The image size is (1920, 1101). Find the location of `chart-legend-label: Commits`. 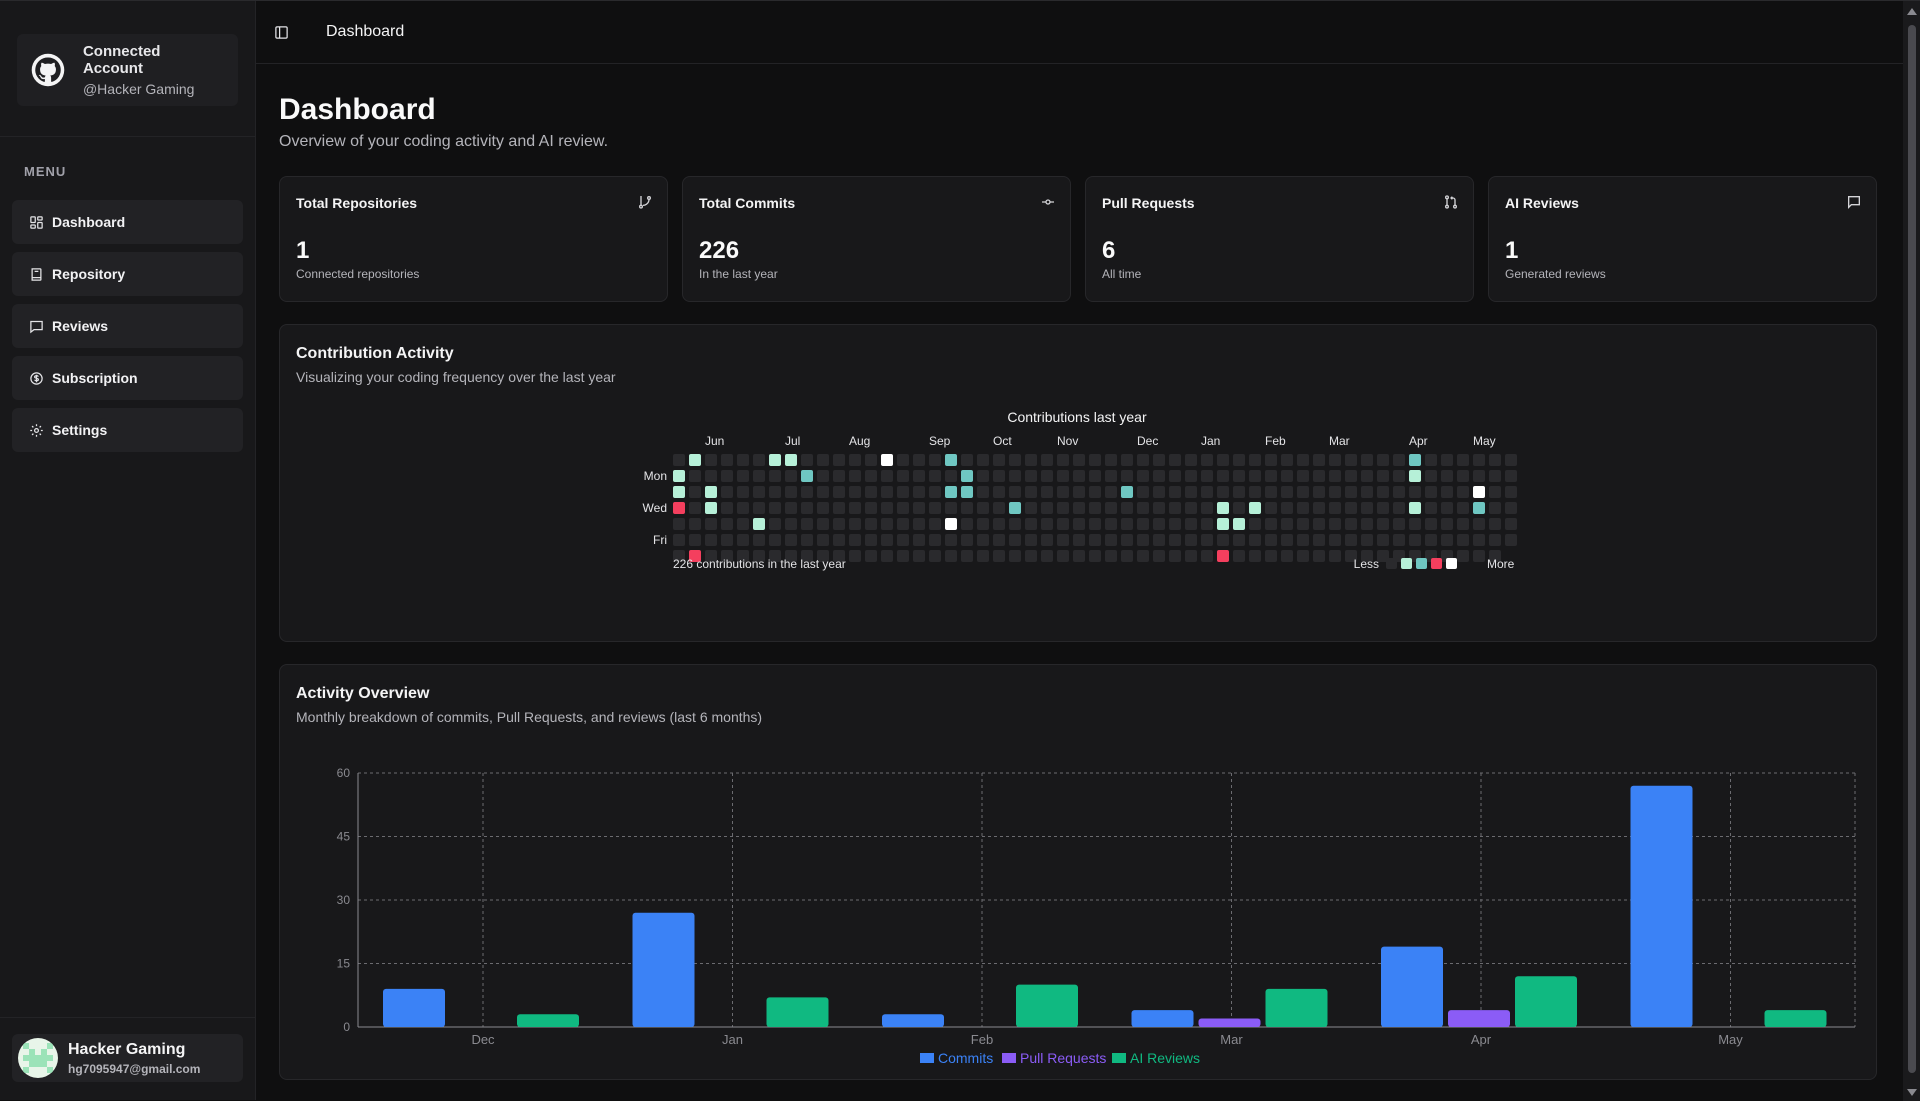

chart-legend-label: Commits is located at coordinates (965, 1058).